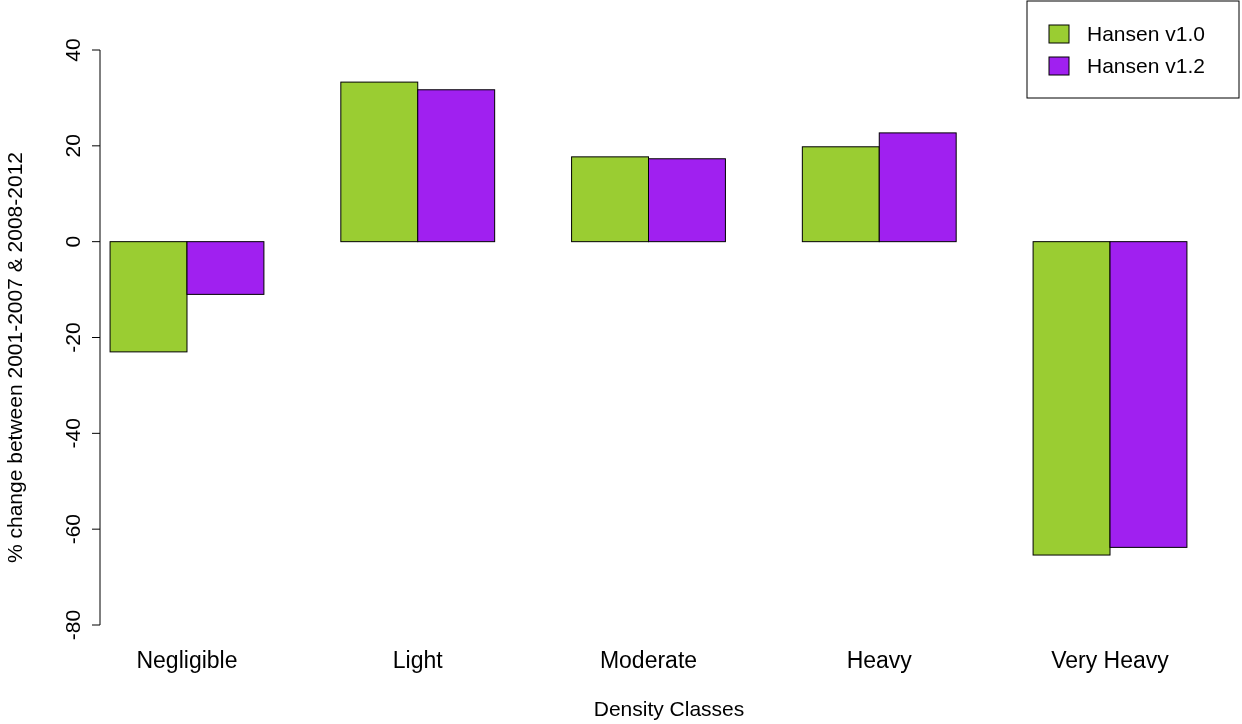 The height and width of the screenshot is (724, 1242). Describe the element at coordinates (72, 241) in the screenshot. I see `y-tick-label: 0` at that location.